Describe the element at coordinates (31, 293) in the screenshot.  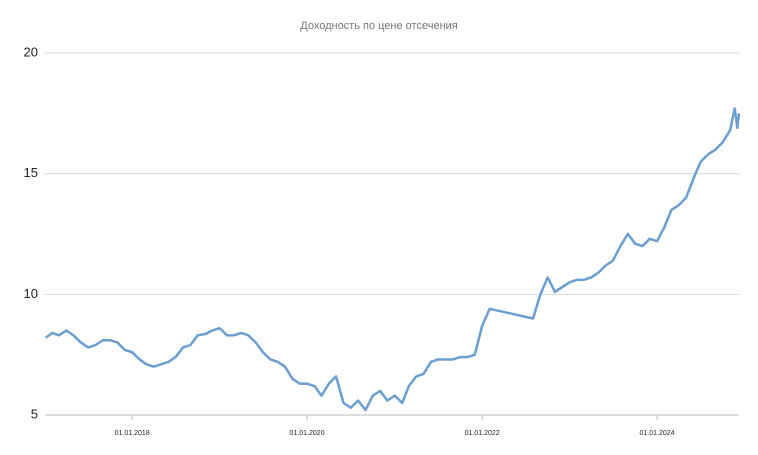
I see `y-tick-label: 10` at that location.